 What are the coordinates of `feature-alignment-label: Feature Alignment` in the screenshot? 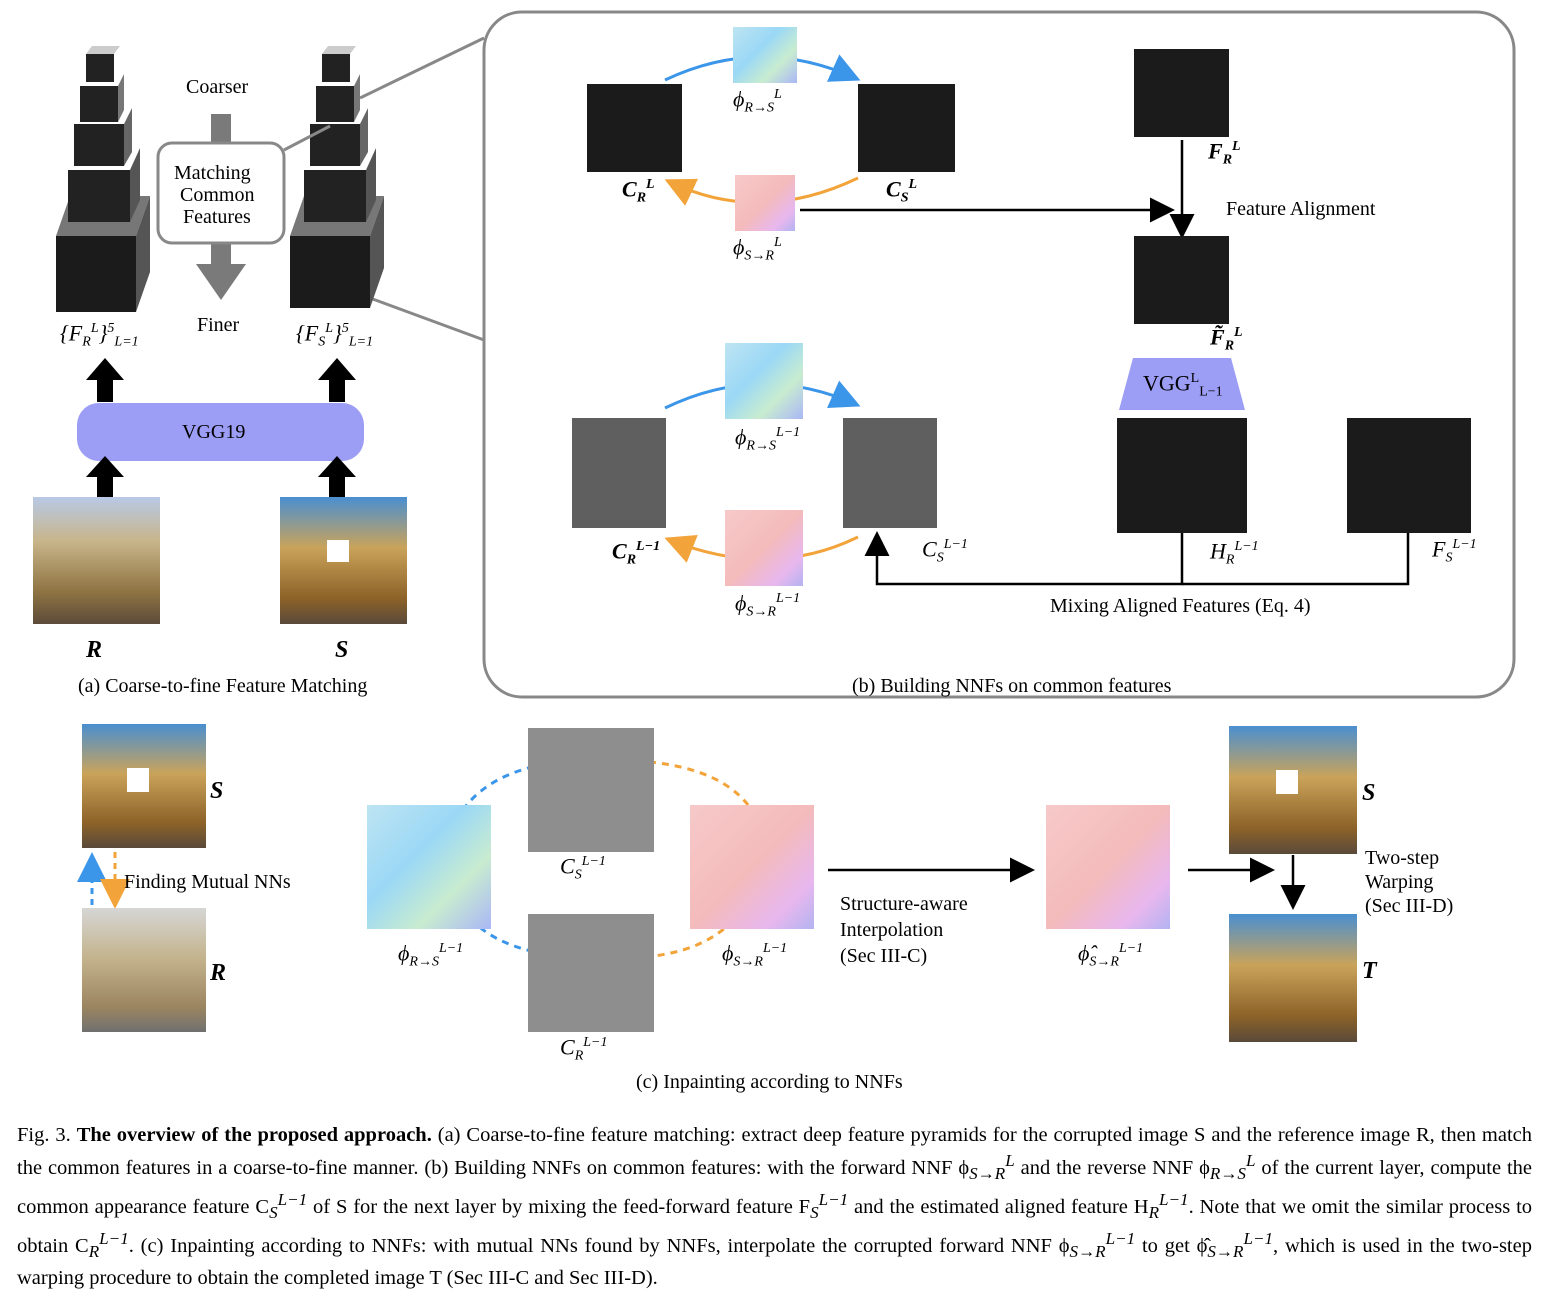 It's located at (1301, 209).